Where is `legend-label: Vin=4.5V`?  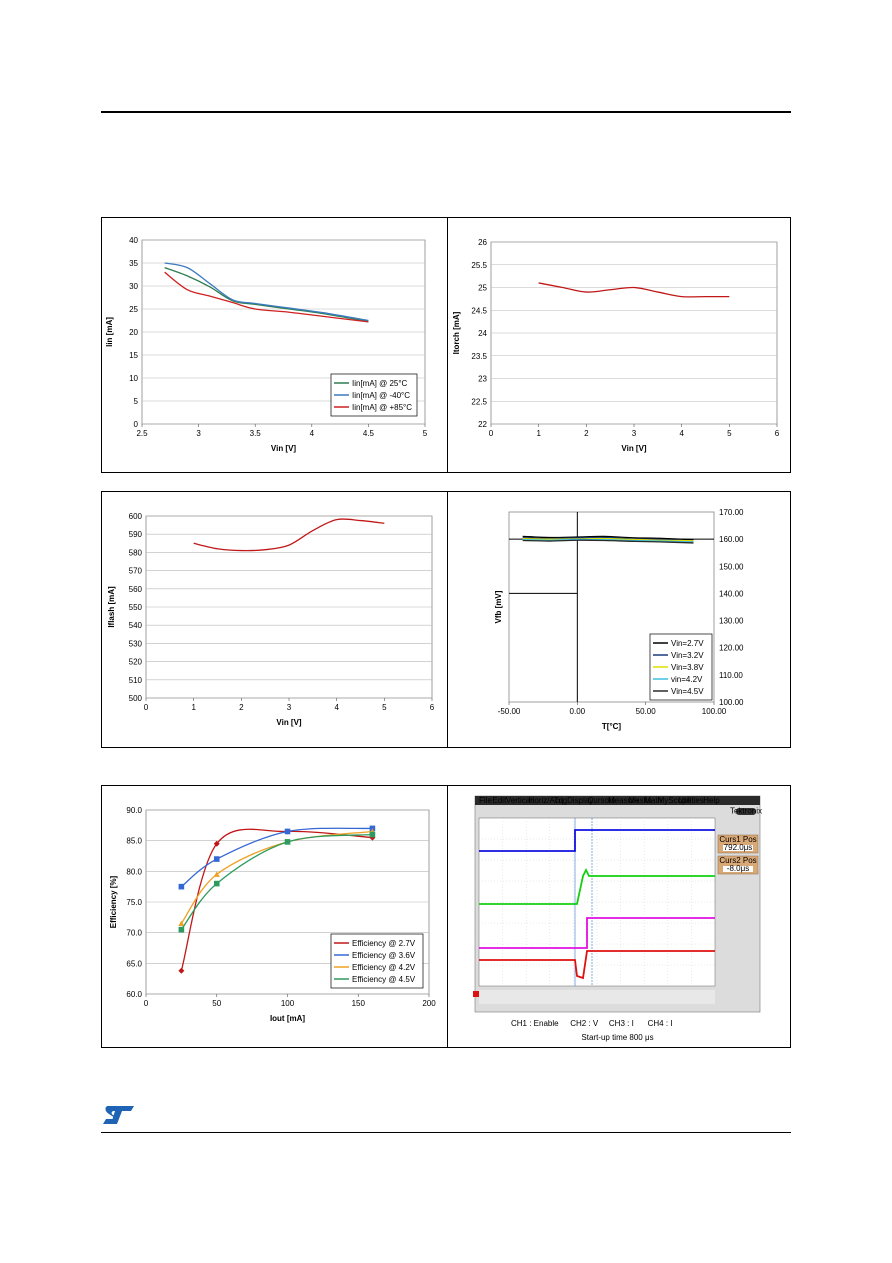
legend-label: Vin=4.5V is located at coordinates (687, 691).